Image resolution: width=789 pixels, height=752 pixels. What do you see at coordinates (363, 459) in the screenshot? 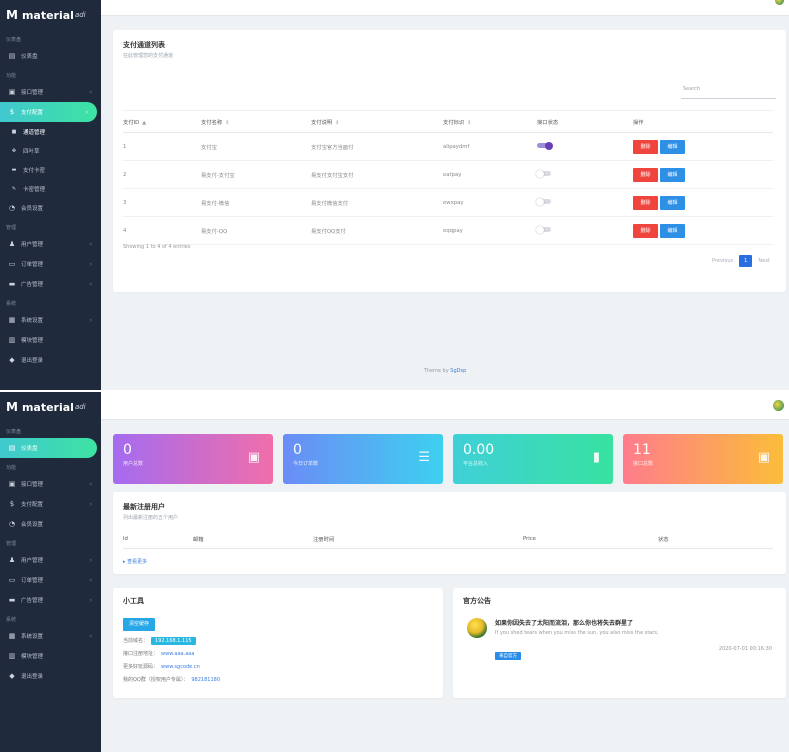
I see `stat-card: 0 今日订单数 ☰` at bounding box center [363, 459].